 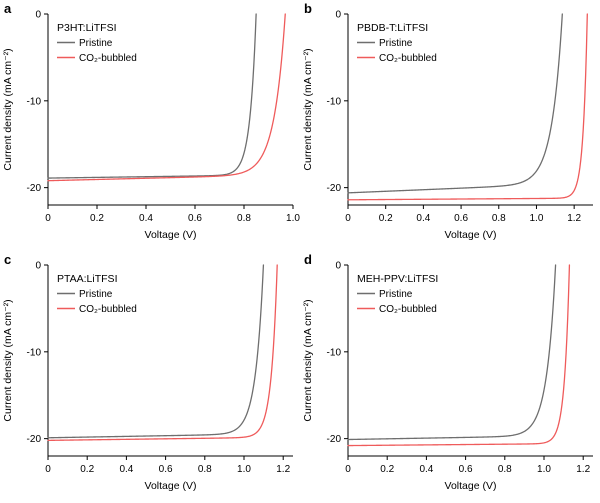 What do you see at coordinates (8, 8) in the screenshot?
I see `panel-letter-a: a` at bounding box center [8, 8].